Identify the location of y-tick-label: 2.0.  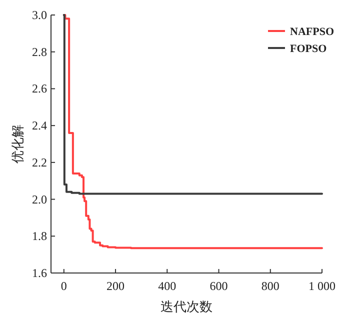
(39, 199).